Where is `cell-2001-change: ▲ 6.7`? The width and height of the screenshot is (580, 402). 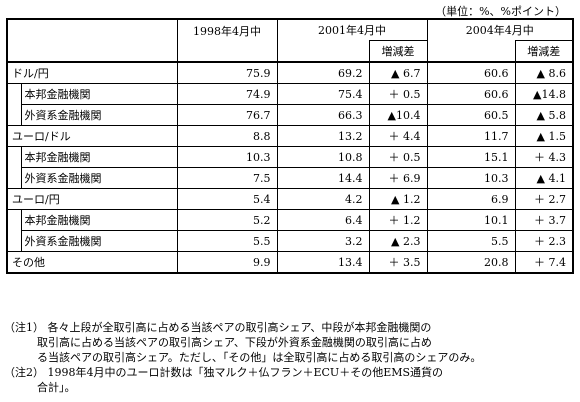
cell-2001-change: ▲ 6.7 is located at coordinates (398, 72).